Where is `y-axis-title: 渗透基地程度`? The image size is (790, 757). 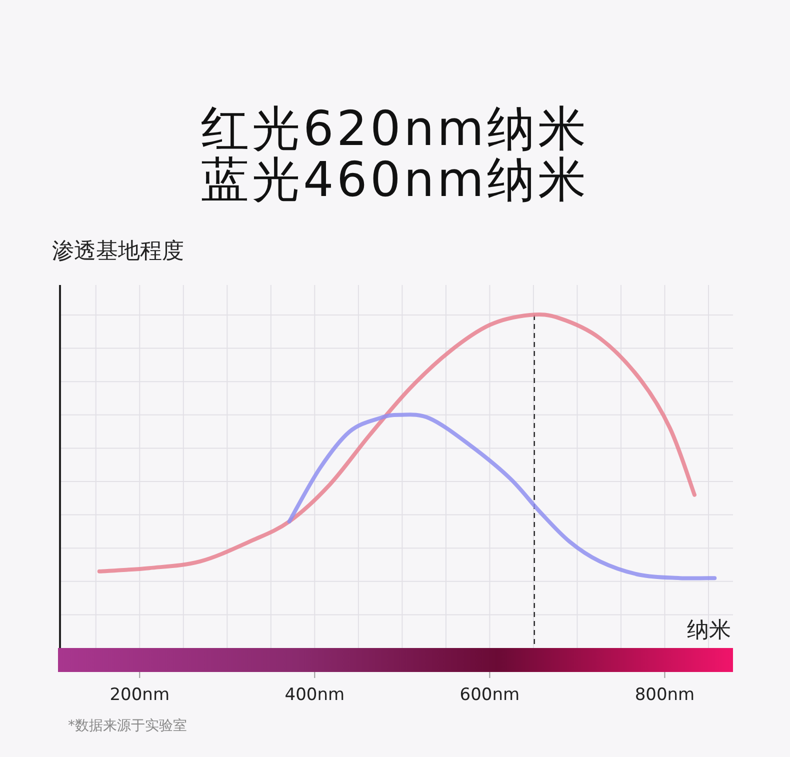
y-axis-title: 渗透基地程度 is located at coordinates (118, 251).